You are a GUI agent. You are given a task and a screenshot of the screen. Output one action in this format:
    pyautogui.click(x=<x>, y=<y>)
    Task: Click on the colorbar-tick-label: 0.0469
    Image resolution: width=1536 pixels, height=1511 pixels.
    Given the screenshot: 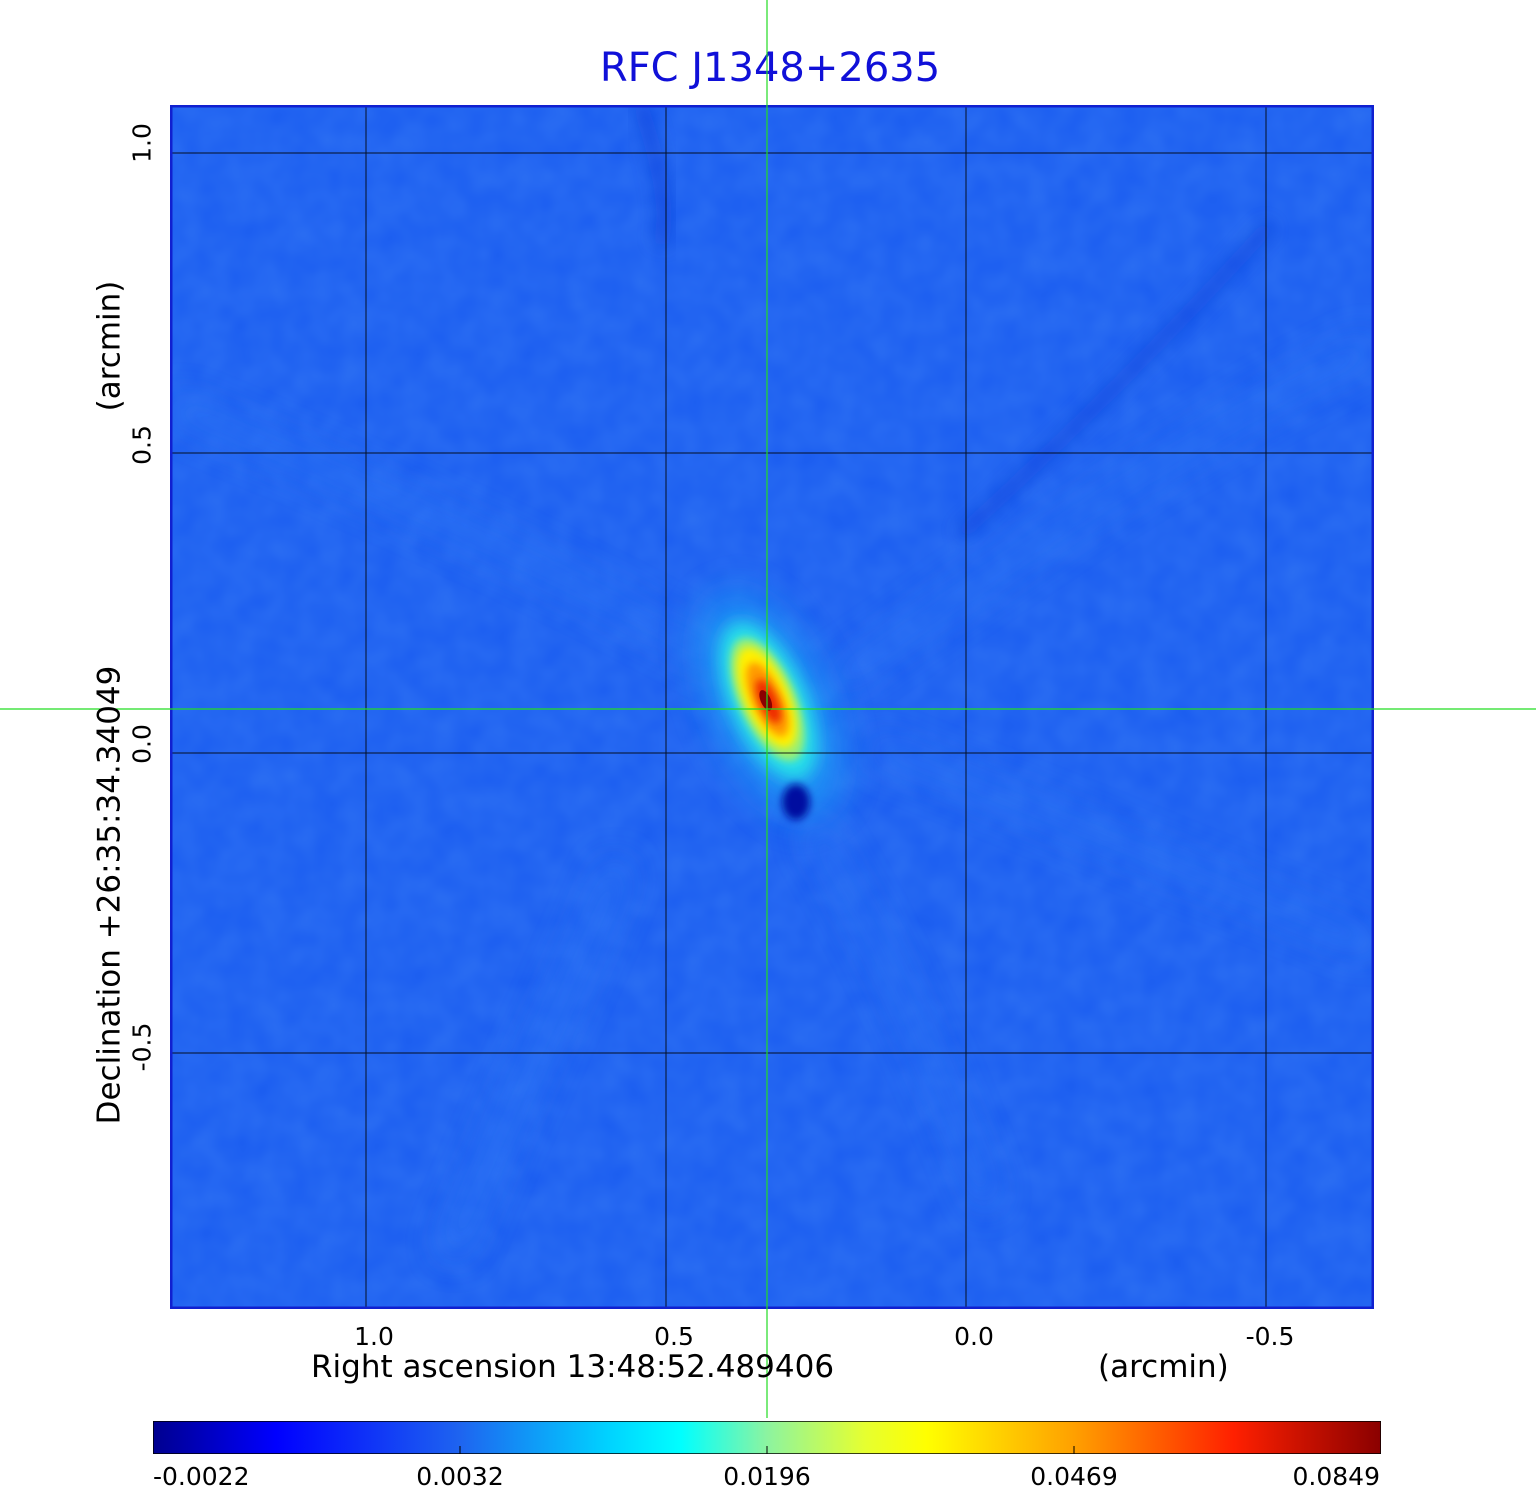 What is the action you would take?
    pyautogui.click(x=1074, y=1476)
    